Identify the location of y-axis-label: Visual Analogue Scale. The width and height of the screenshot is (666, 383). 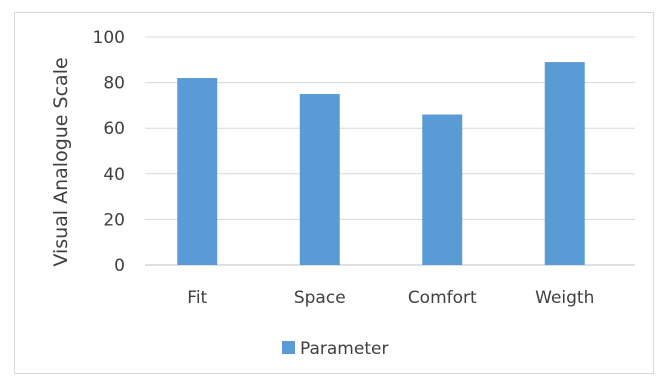
(61, 161).